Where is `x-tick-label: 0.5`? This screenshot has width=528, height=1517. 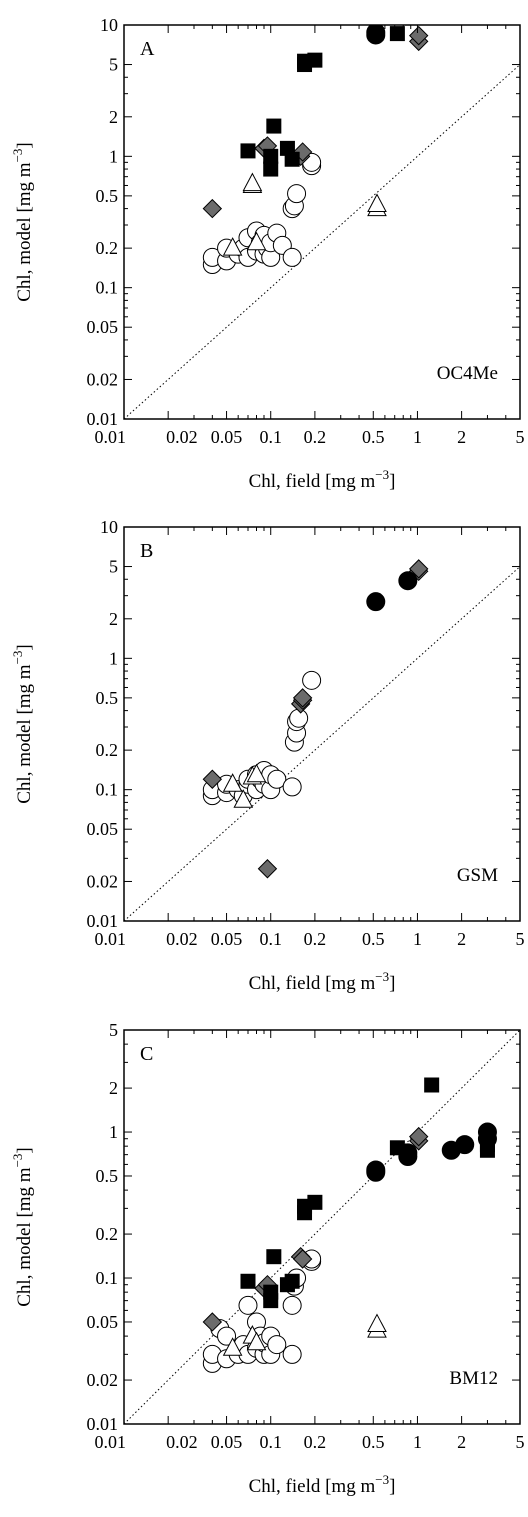
x-tick-label: 0.5 is located at coordinates (373, 939).